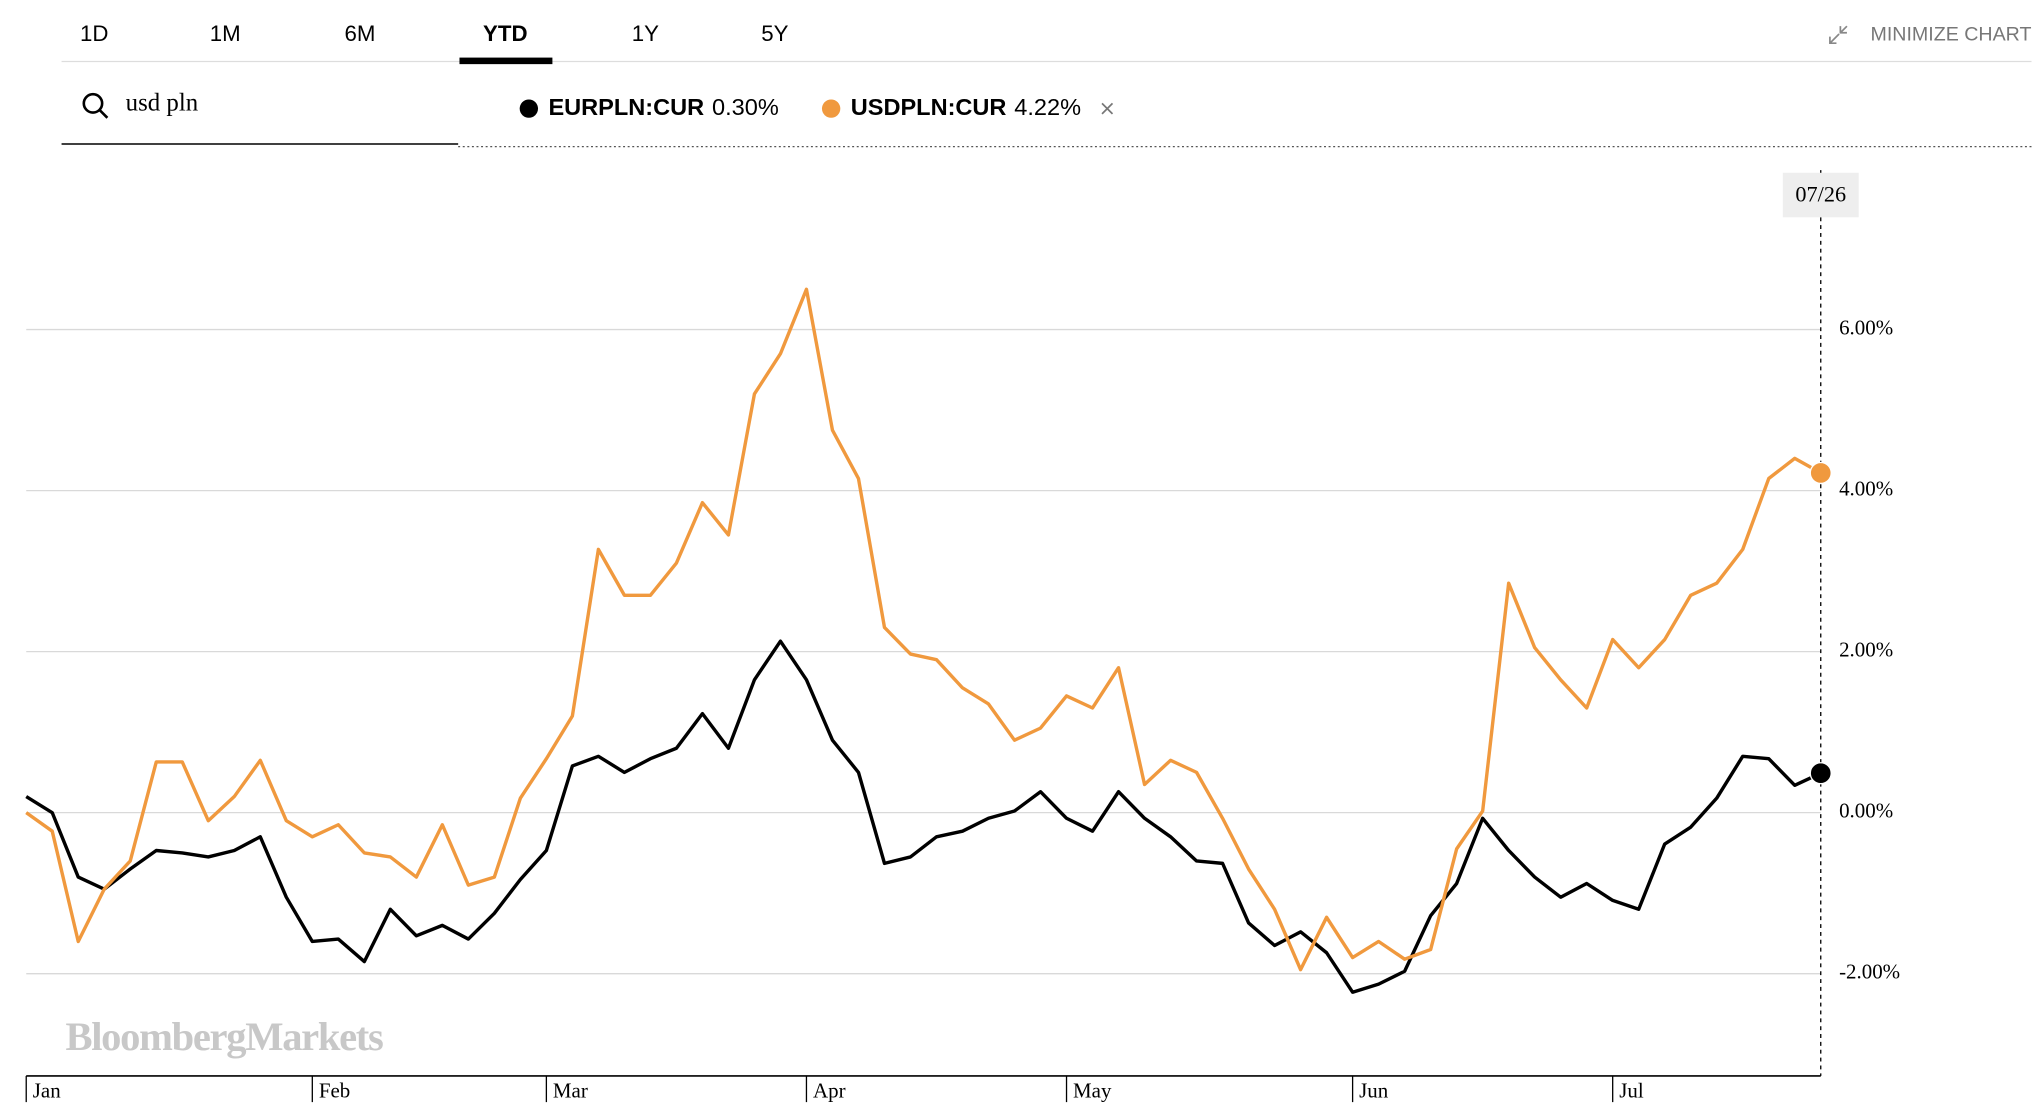  Describe the element at coordinates (1107, 108) in the screenshot. I see `legend-remove` at that location.